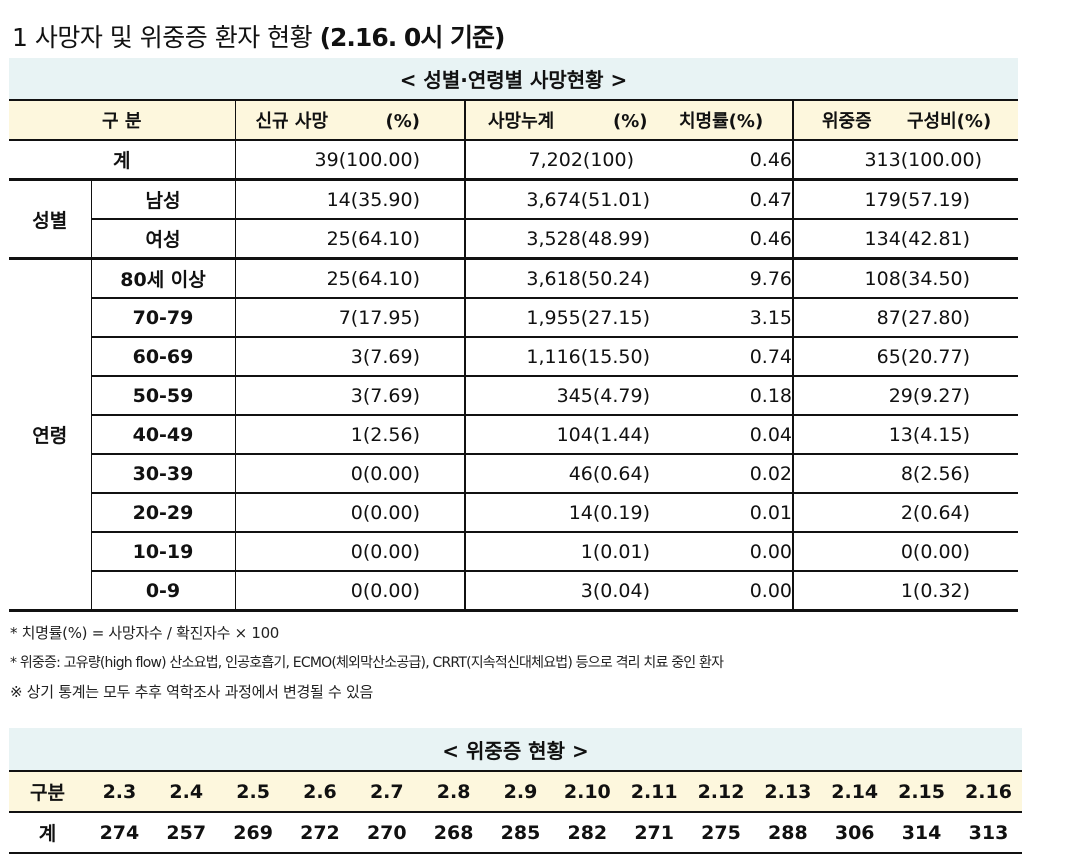 The image size is (1080, 861). I want to click on row-label: 50-59, so click(162, 396).